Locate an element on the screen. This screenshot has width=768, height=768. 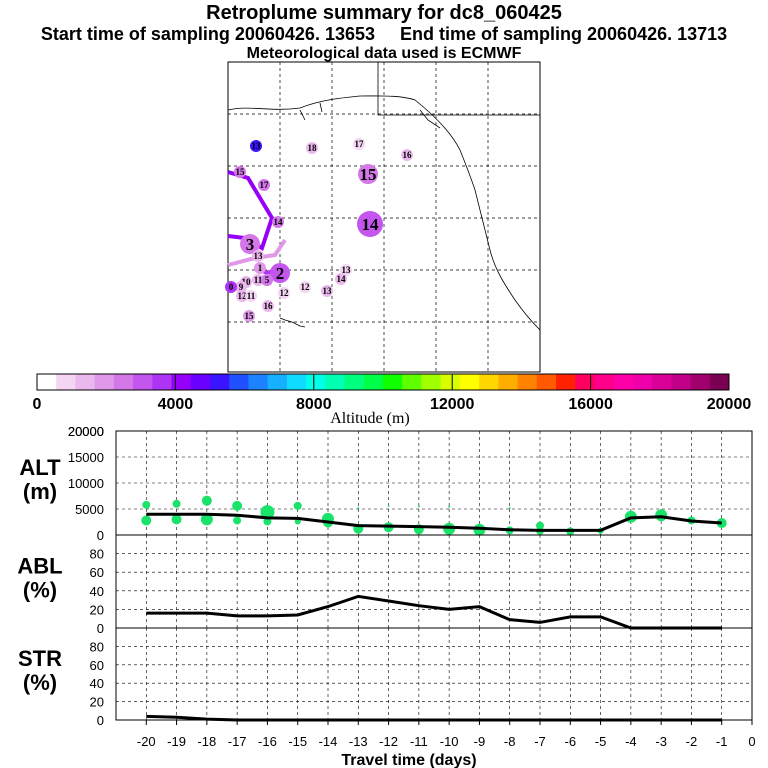
plume-marker-label: 5 is located at coordinates (267, 280).